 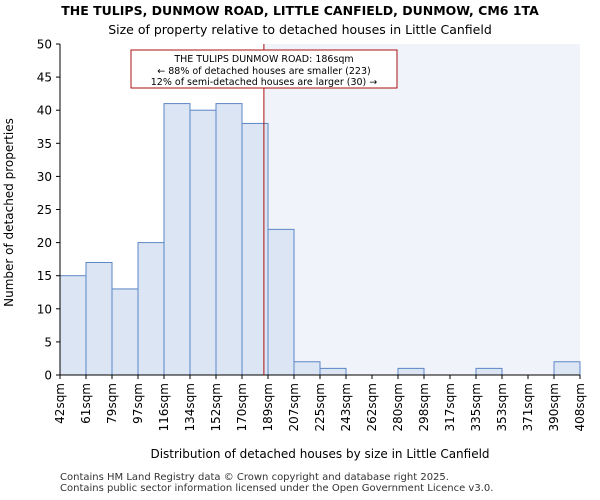 What do you see at coordinates (502, 407) in the screenshot?
I see `x-tick-label: 353sqm` at bounding box center [502, 407].